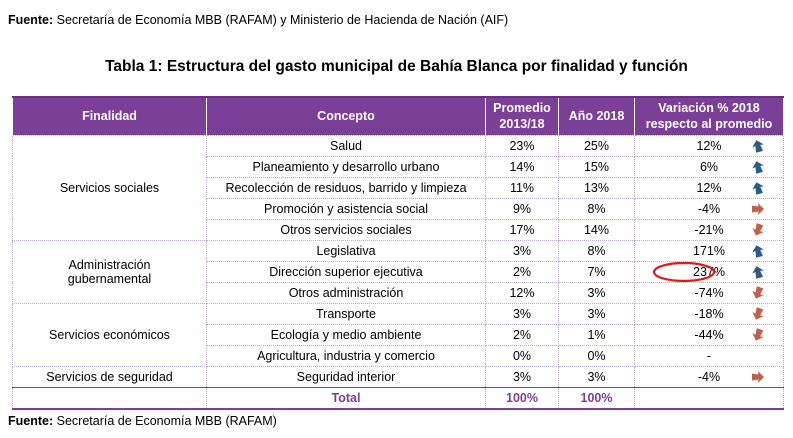 The width and height of the screenshot is (793, 438). I want to click on variacion-value: -21%, so click(709, 229).